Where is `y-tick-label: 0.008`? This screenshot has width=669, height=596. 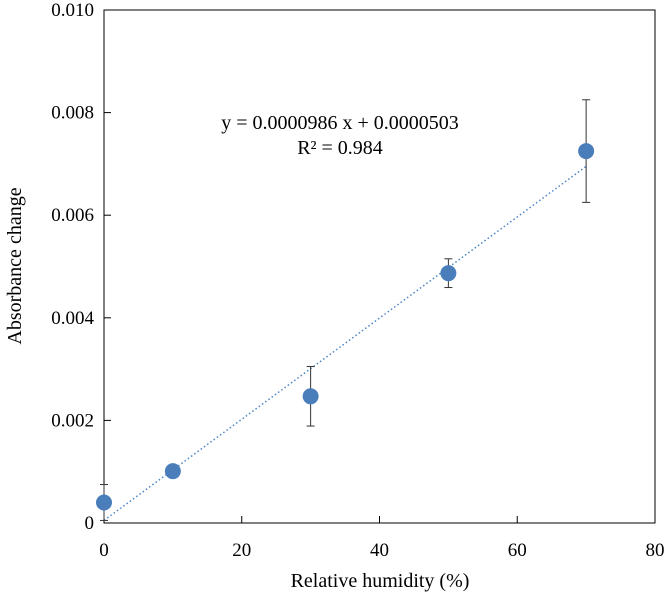 y-tick-label: 0.008 is located at coordinates (72, 113).